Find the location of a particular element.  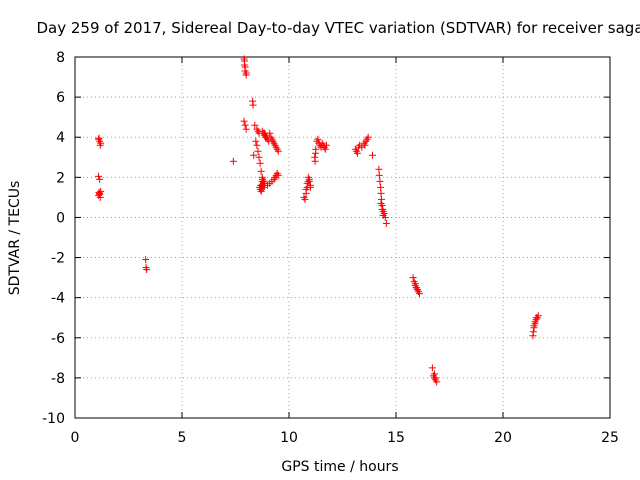

y-tick-label: -4 is located at coordinates (58, 299).